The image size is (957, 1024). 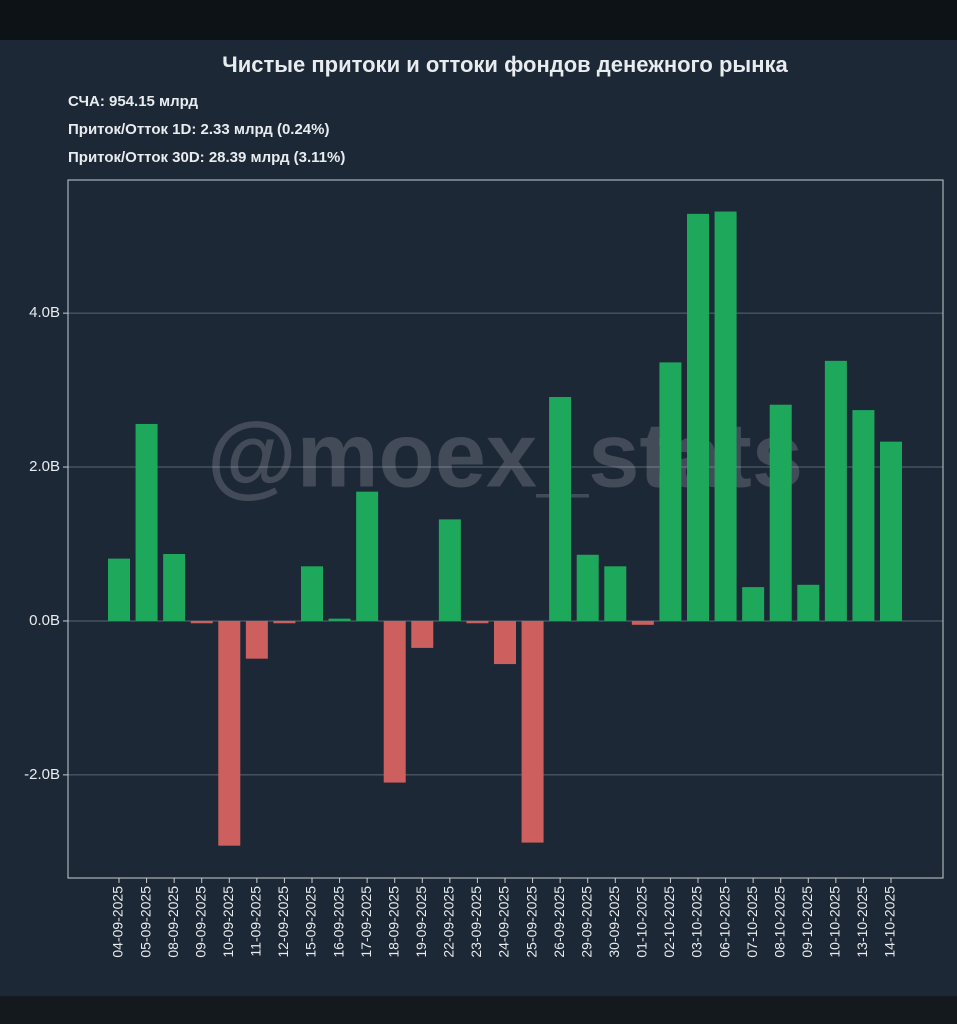 What do you see at coordinates (752, 922) in the screenshot?
I see `x-tick-label: 07-10-2025` at bounding box center [752, 922].